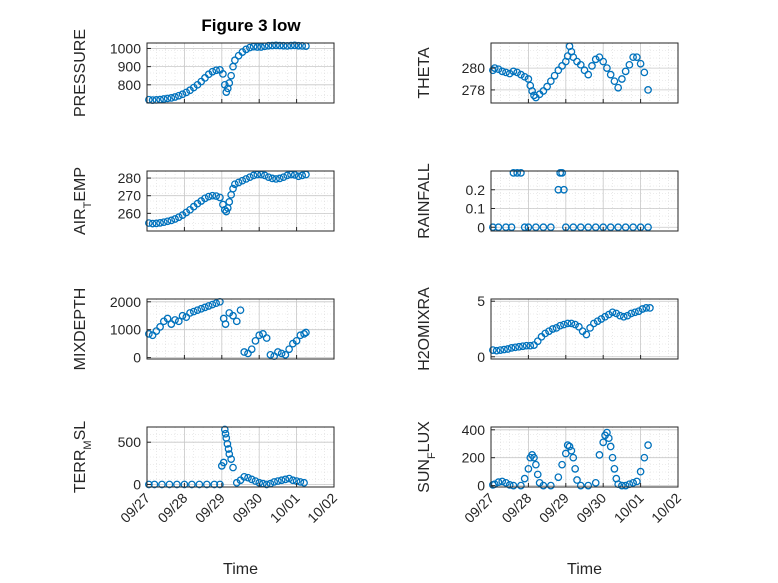 This screenshot has height=583, width=778. Describe the element at coordinates (591, 508) in the screenshot. I see `x-tick-label: 09/30` at that location.